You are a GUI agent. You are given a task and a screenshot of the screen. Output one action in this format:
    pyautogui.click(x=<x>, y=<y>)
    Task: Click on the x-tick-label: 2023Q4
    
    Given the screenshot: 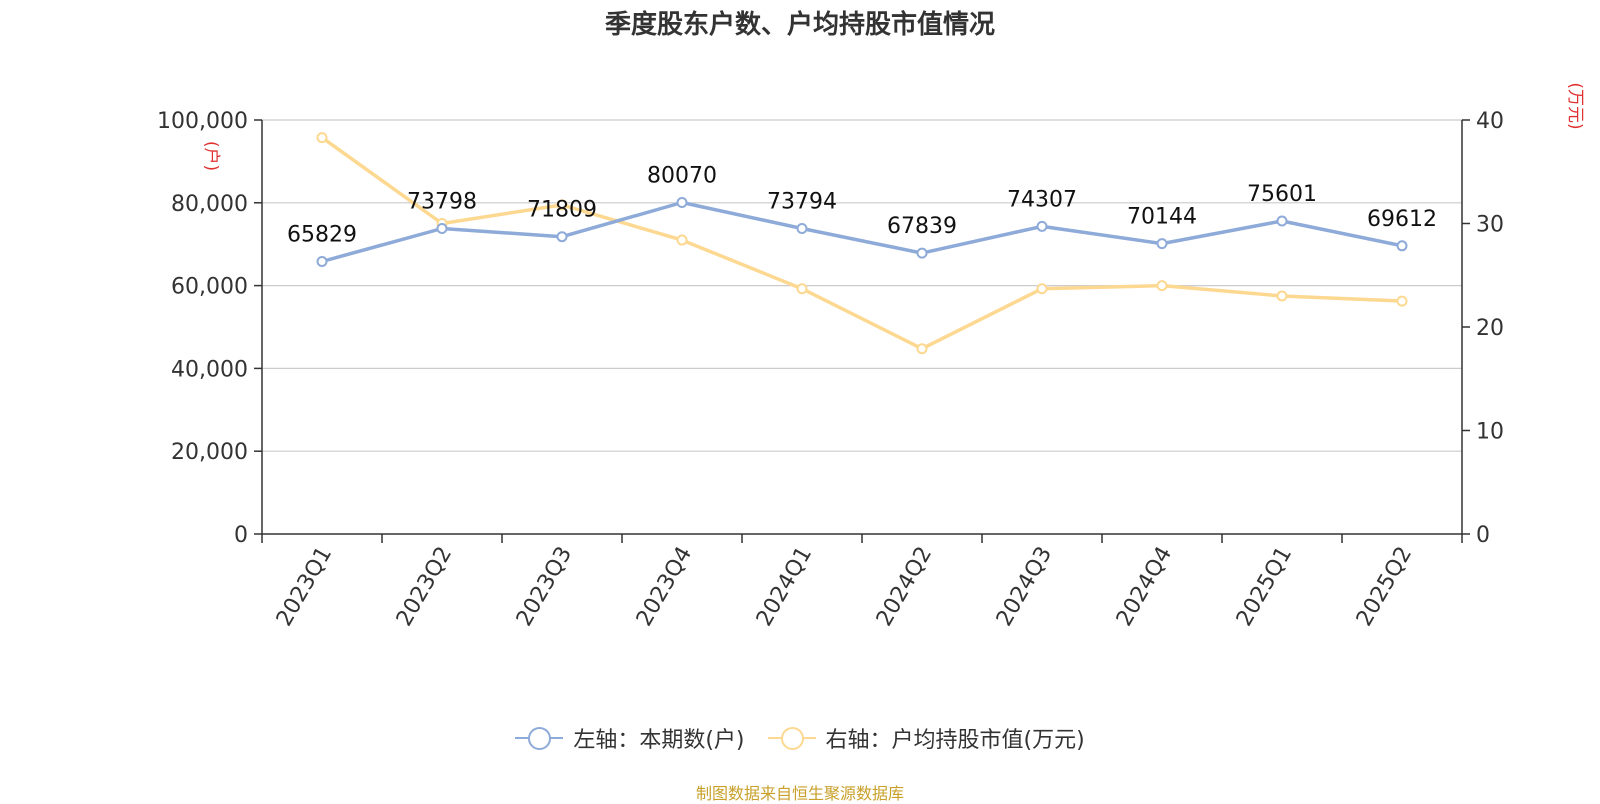 What is the action you would take?
    pyautogui.click(x=664, y=587)
    